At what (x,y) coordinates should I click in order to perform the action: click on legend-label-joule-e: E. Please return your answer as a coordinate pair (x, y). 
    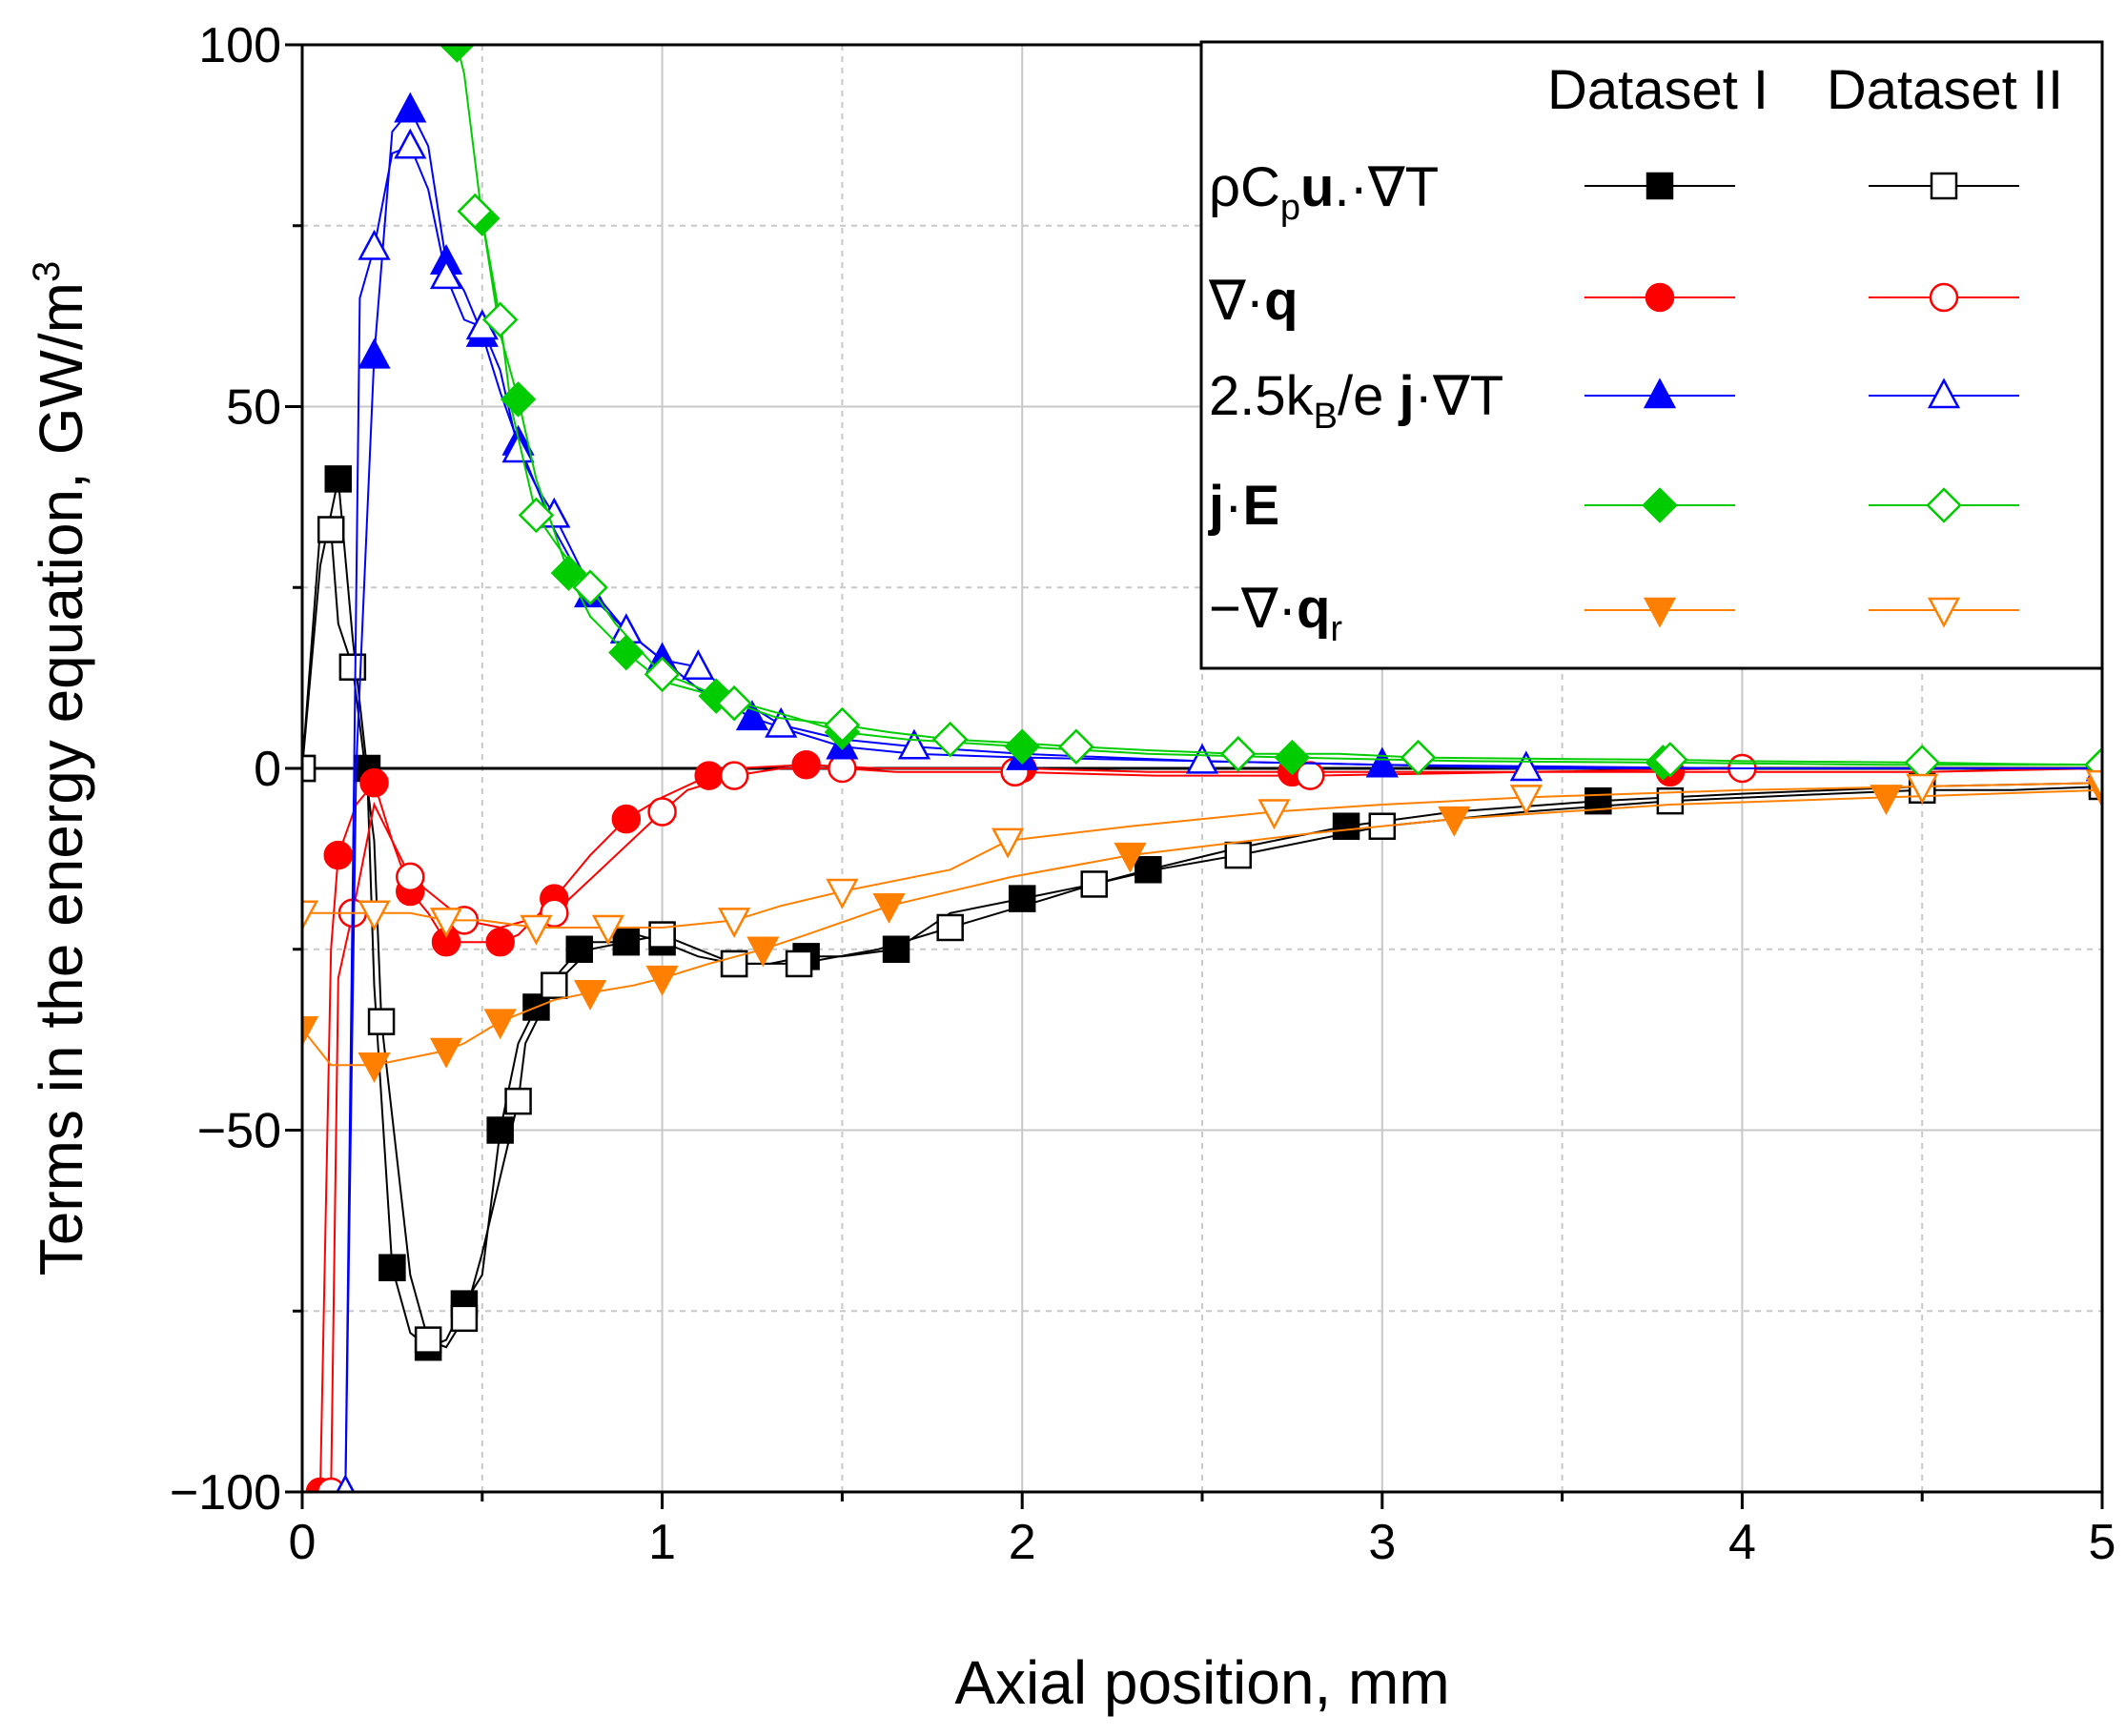
    Looking at the image, I should click on (1260, 506).